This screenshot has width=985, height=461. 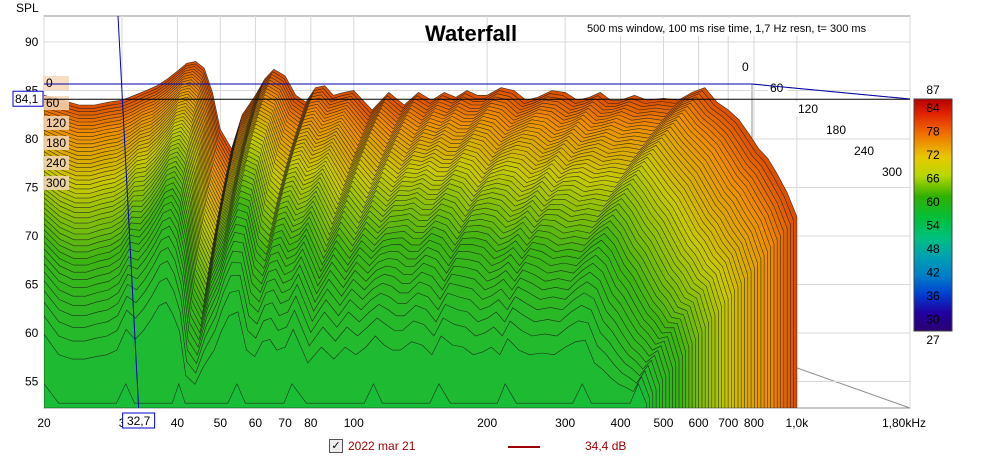 I want to click on x-tick-label: 400, so click(x=621, y=423).